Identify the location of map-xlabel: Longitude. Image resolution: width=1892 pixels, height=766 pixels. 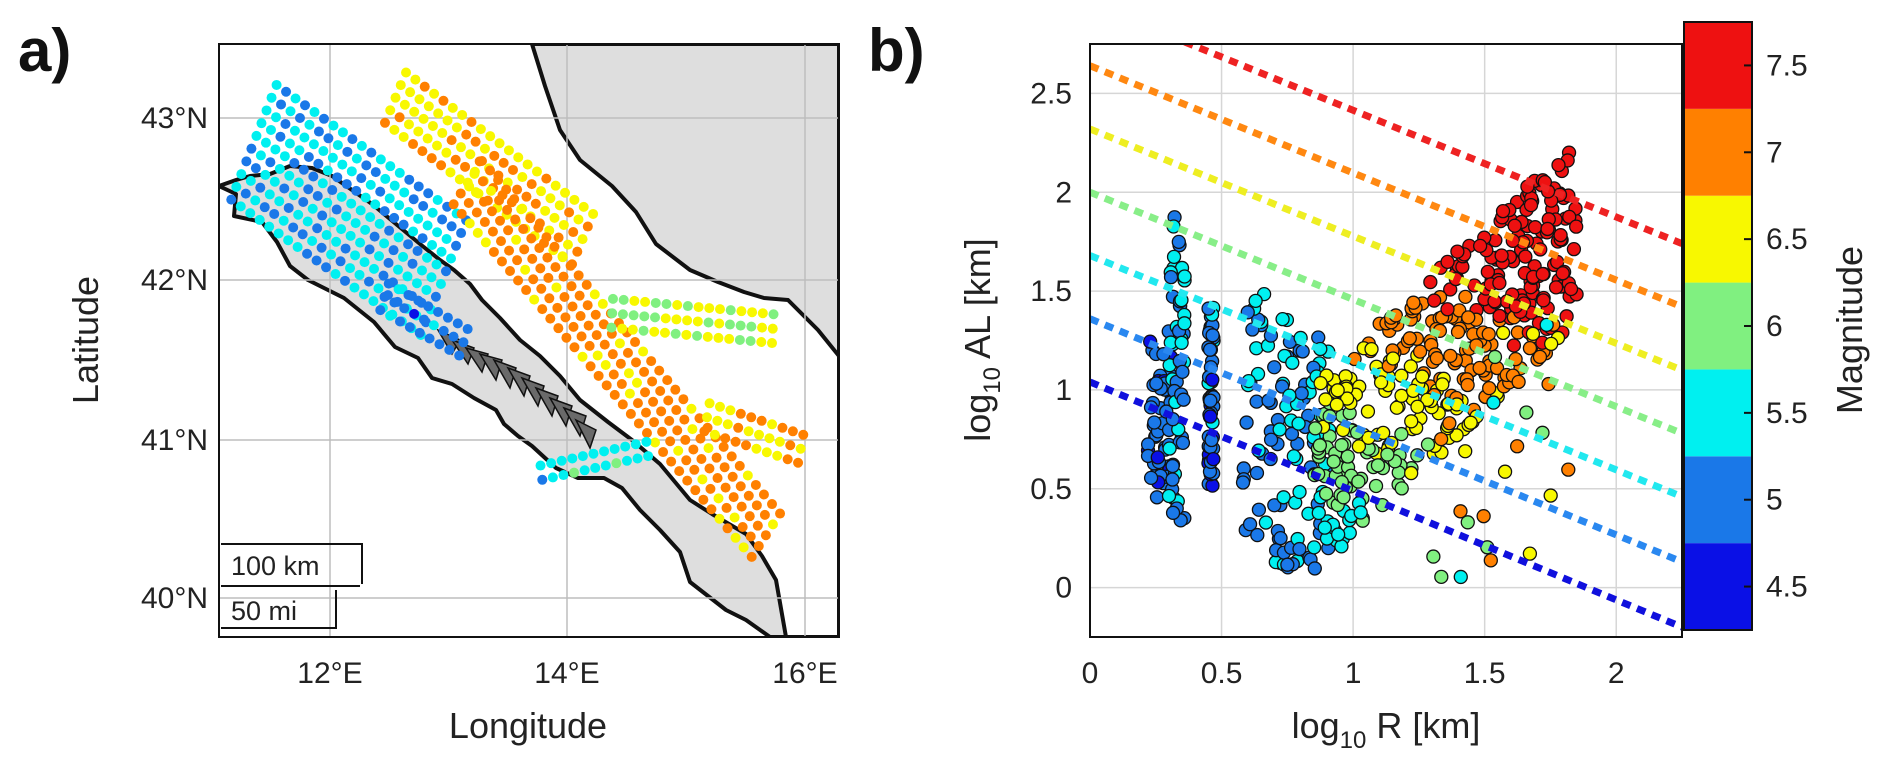
(528, 725).